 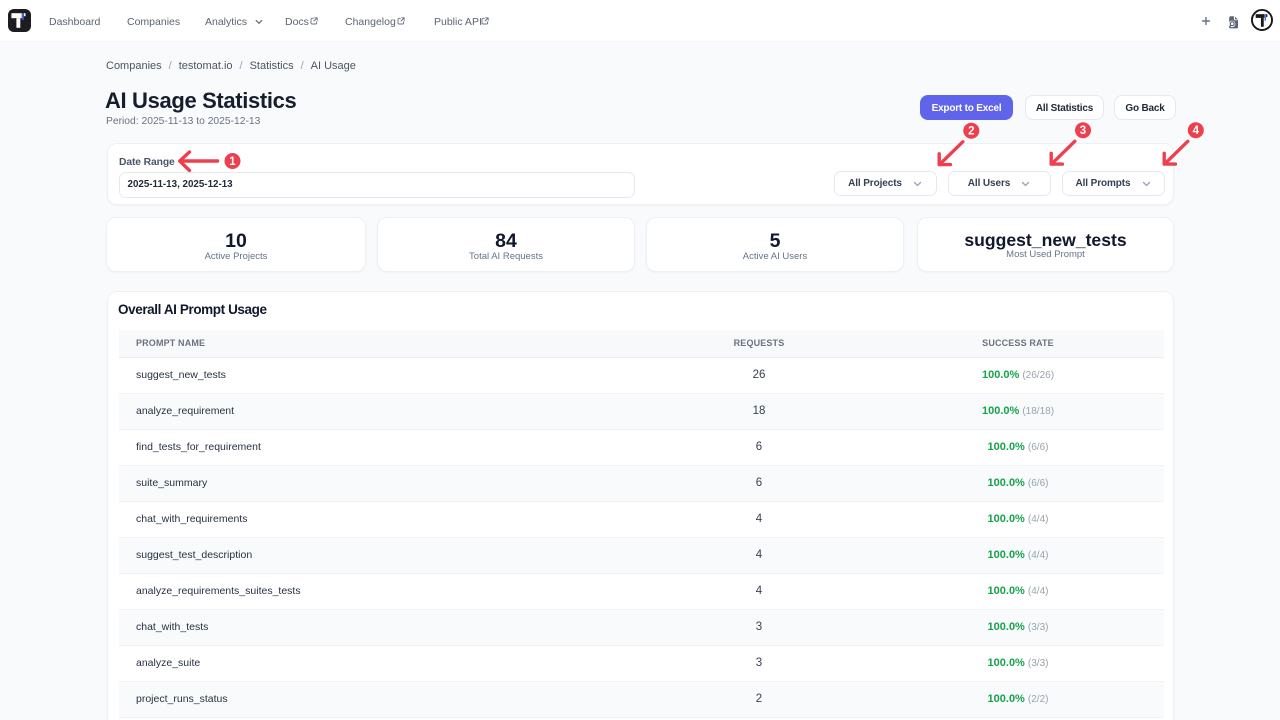 I want to click on svg-text: 3, so click(x=1083, y=131).